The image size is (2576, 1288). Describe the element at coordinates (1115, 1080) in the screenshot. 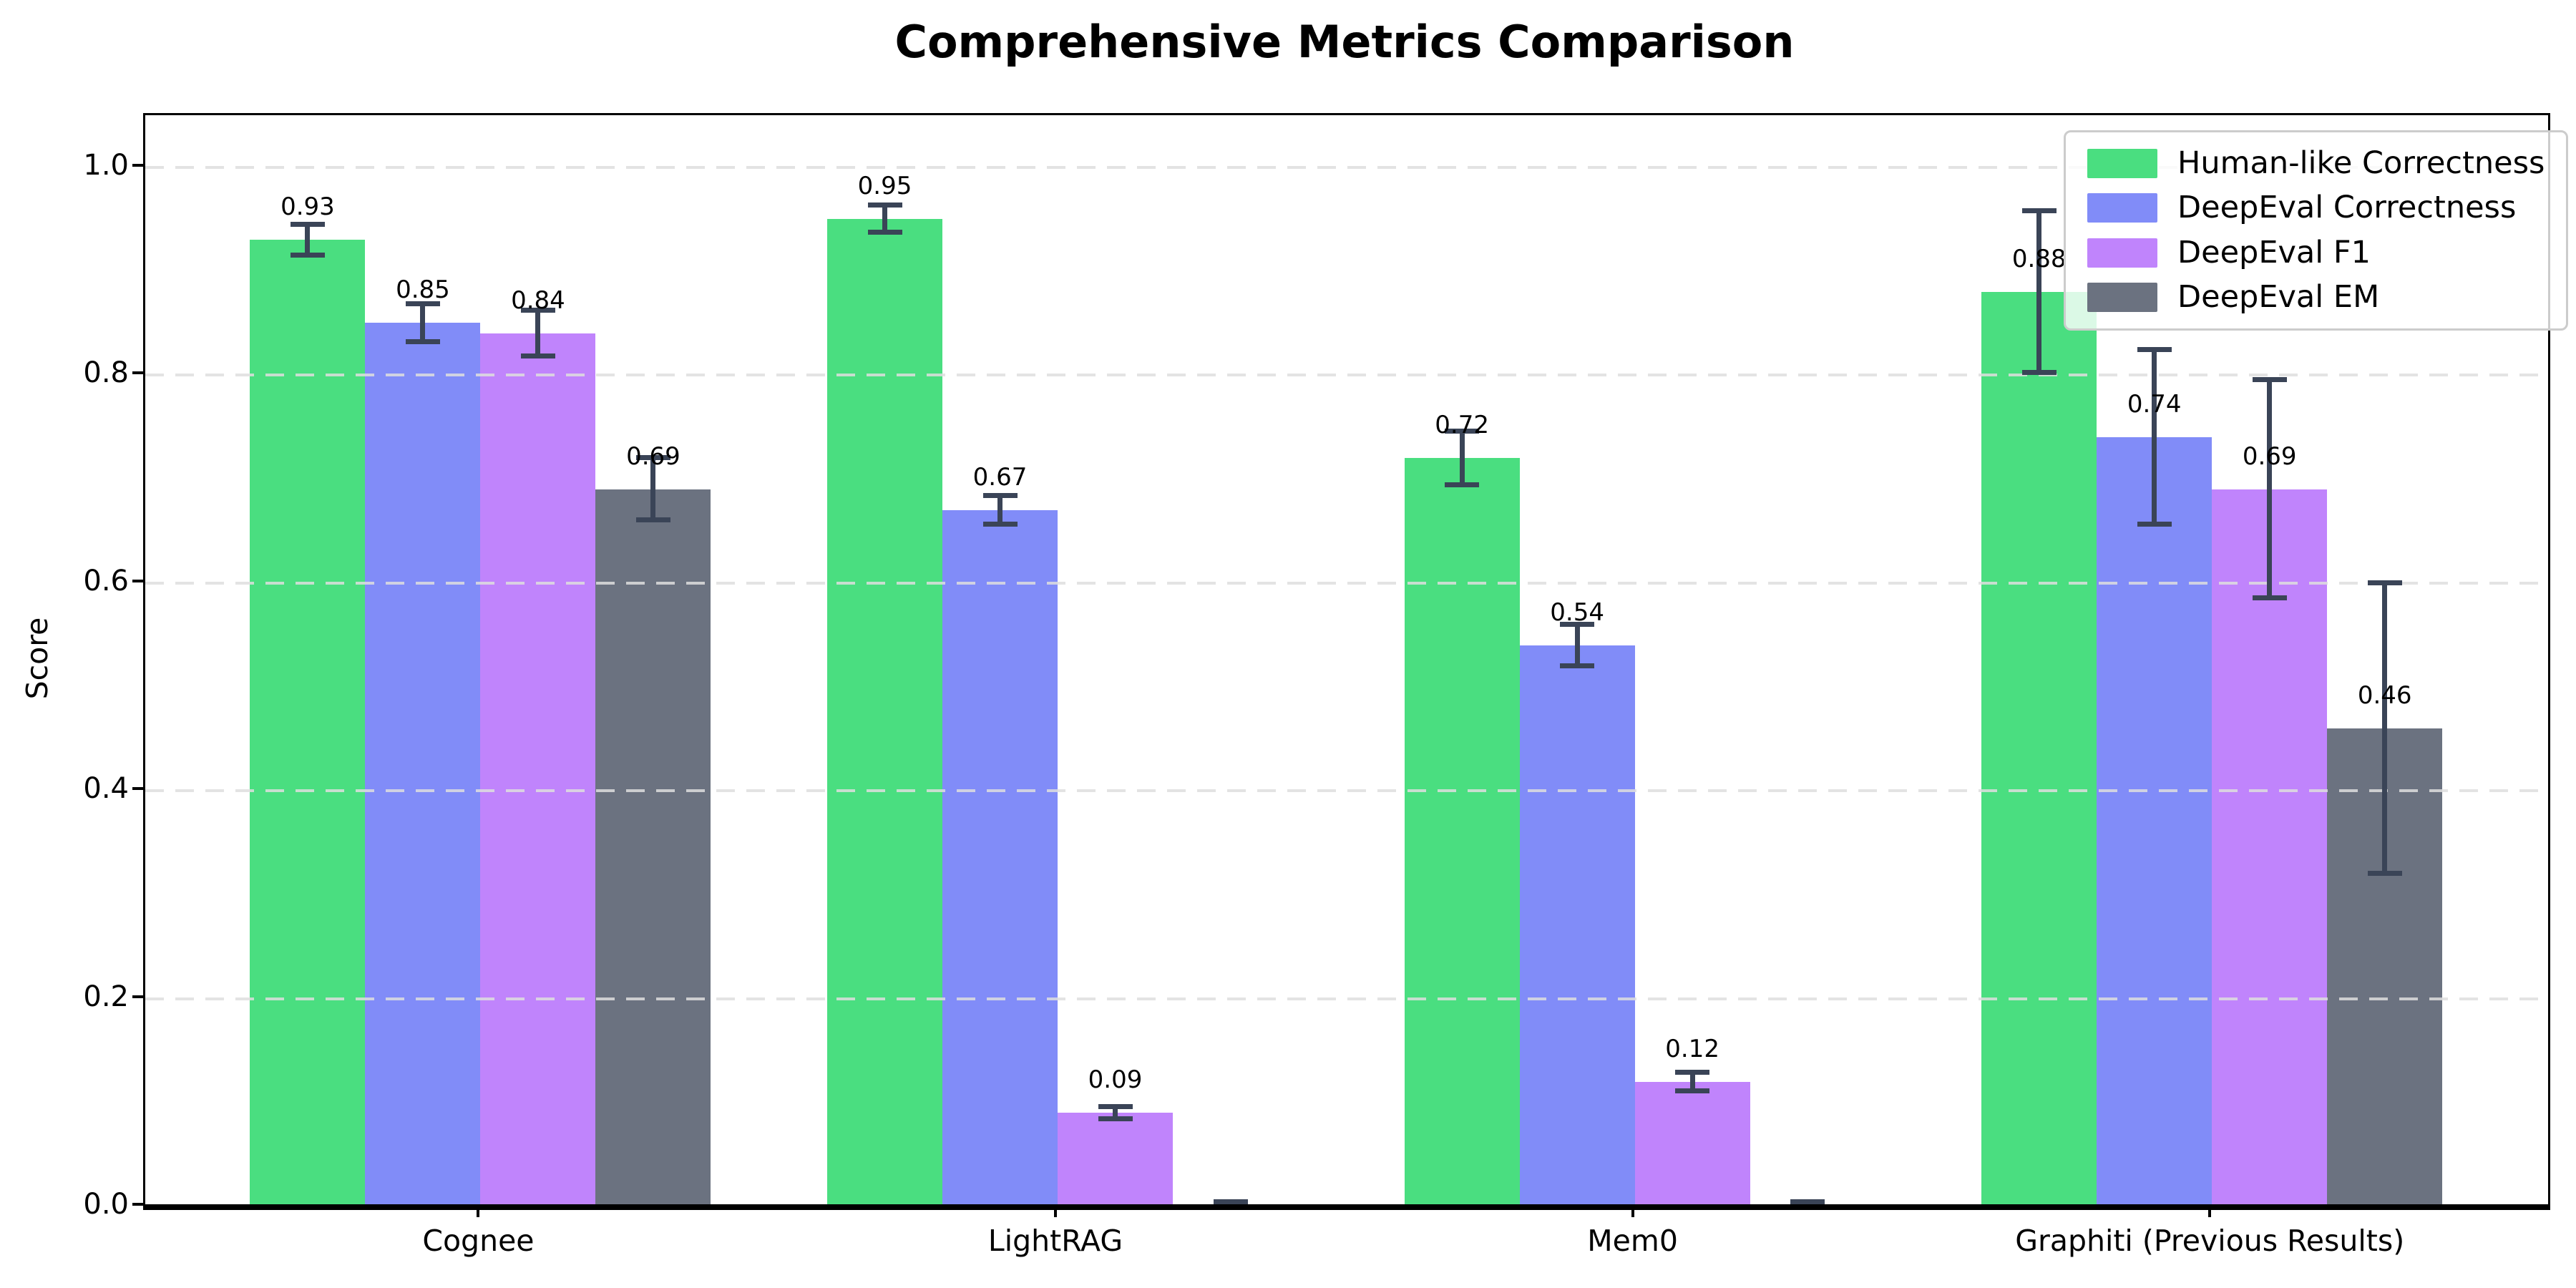

I see `bar-value-label: 0.09` at that location.